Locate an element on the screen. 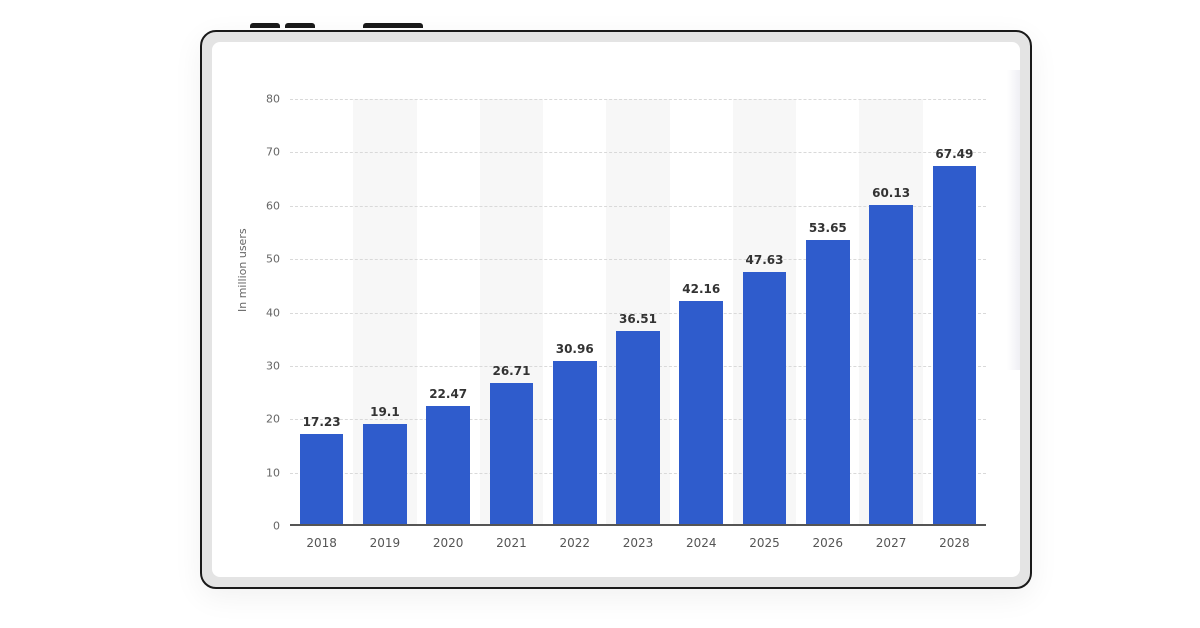  bar-2027 is located at coordinates (891, 365).